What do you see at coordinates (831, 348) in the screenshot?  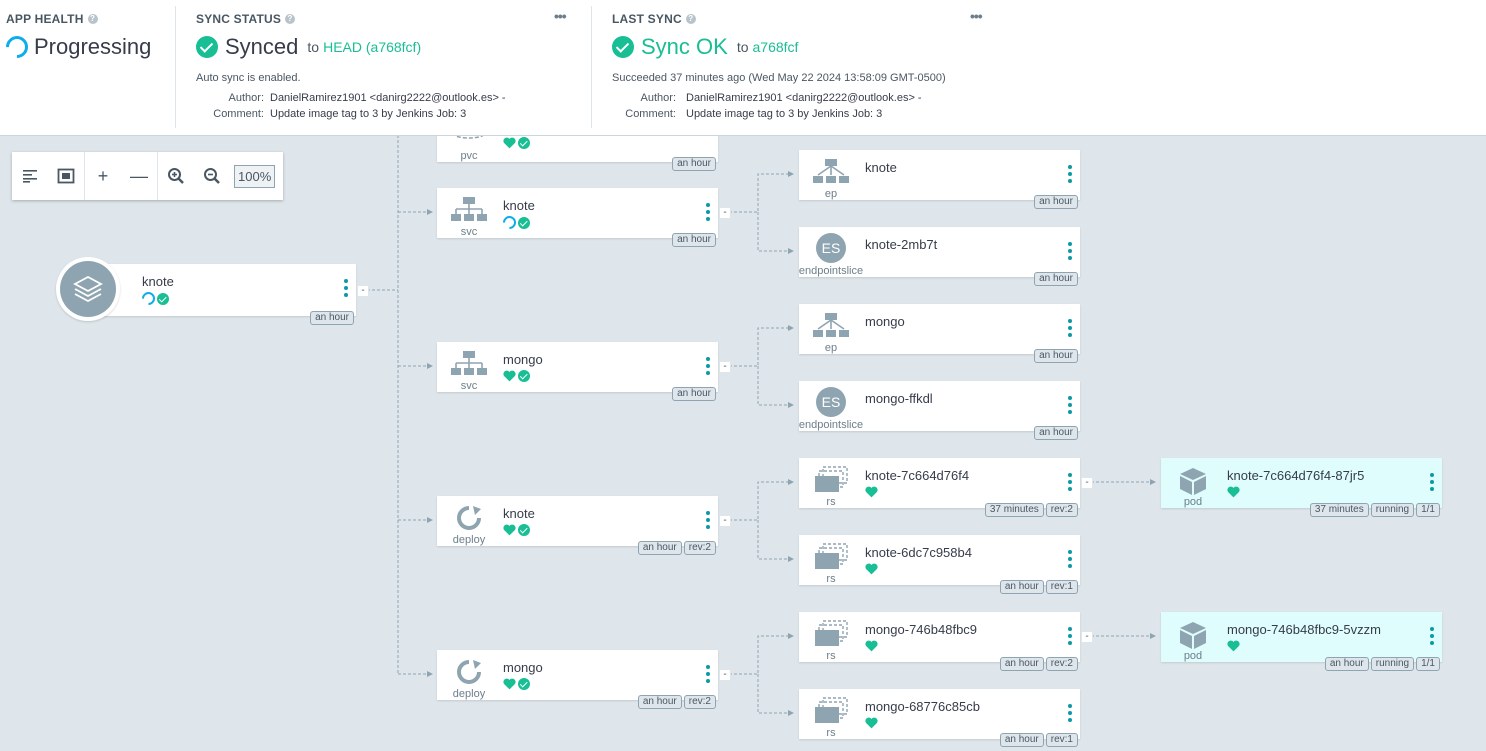 I see `kind-label: ep` at bounding box center [831, 348].